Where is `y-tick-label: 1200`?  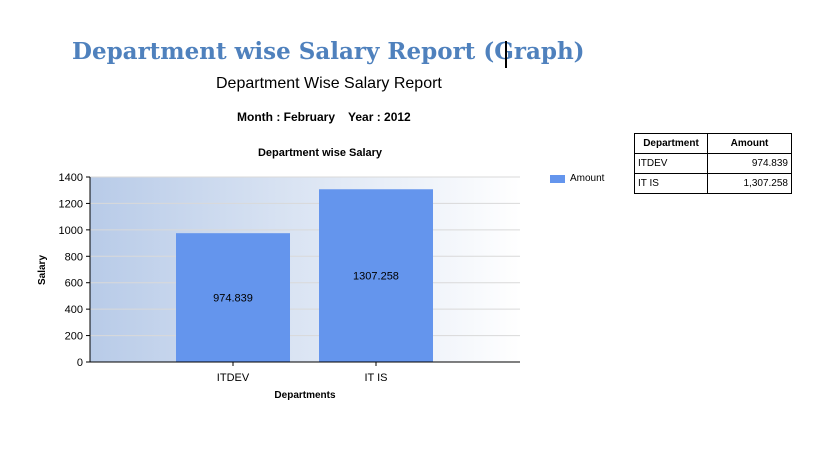
y-tick-label: 1200 is located at coordinates (71, 204).